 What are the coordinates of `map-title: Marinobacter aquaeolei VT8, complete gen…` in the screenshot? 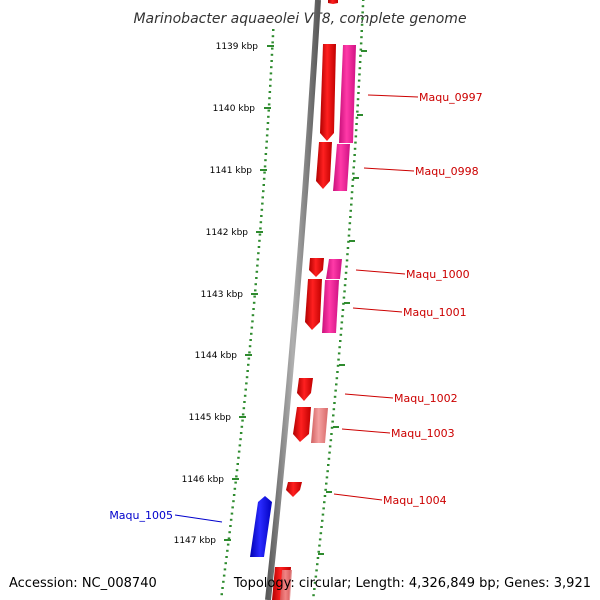 It's located at (299, 19).